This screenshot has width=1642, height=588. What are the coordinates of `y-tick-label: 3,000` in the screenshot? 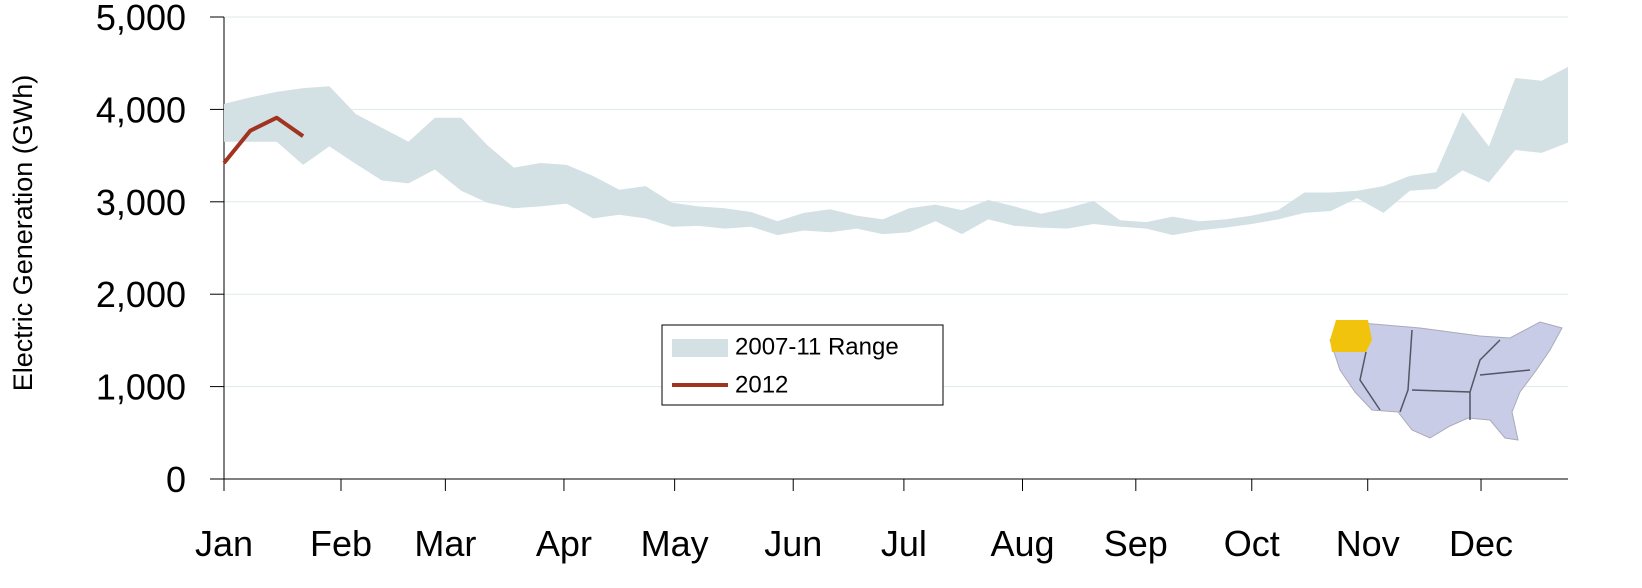 It's located at (141, 202).